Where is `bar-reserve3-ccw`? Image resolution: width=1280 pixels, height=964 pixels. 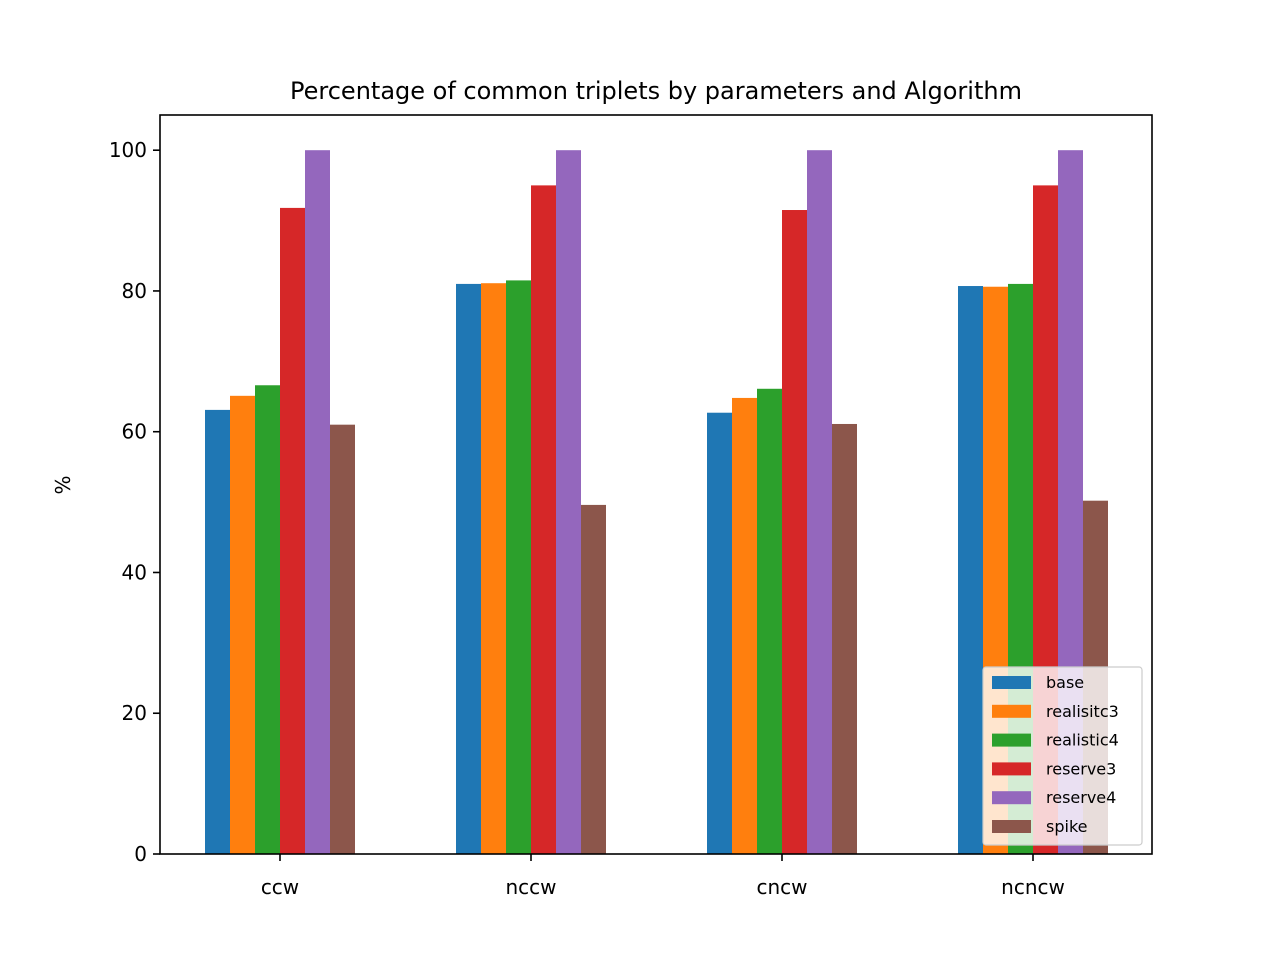 bar-reserve3-ccw is located at coordinates (292, 531).